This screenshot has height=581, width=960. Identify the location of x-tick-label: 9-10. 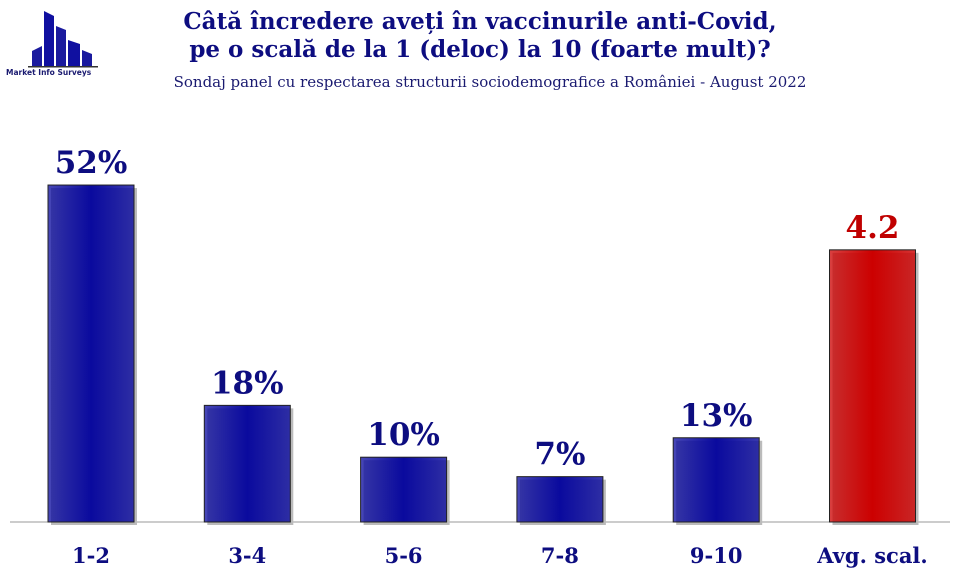
(716, 555).